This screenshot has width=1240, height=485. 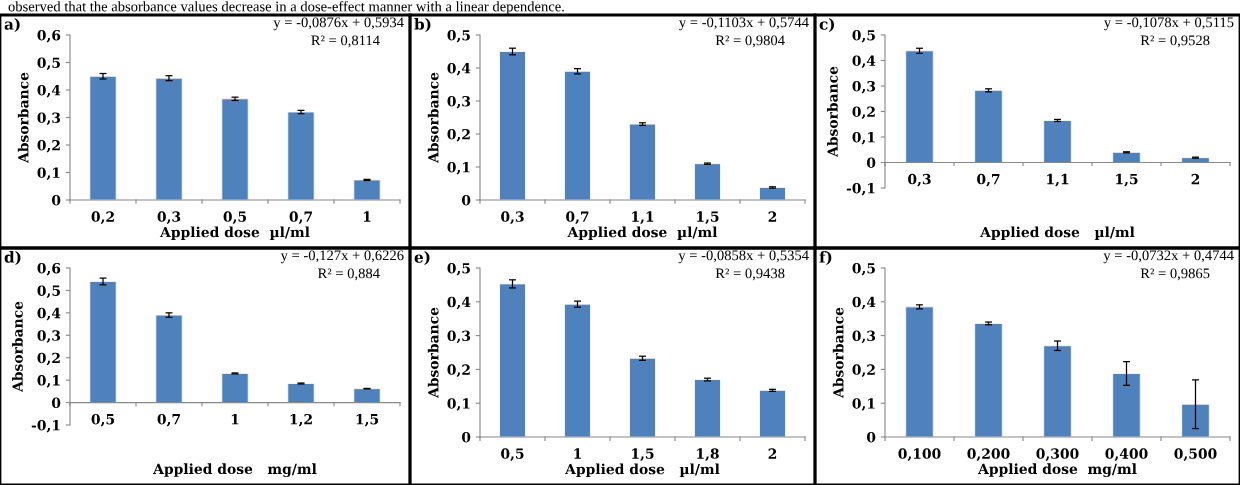 I want to click on text: y = -0,127x + 0,6226, so click(x=342, y=257).